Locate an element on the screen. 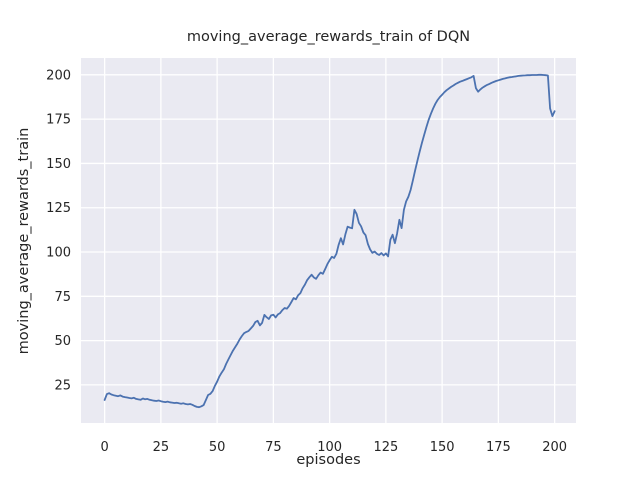 The width and height of the screenshot is (640, 480). y-tick-label-25: 25 is located at coordinates (62, 385).